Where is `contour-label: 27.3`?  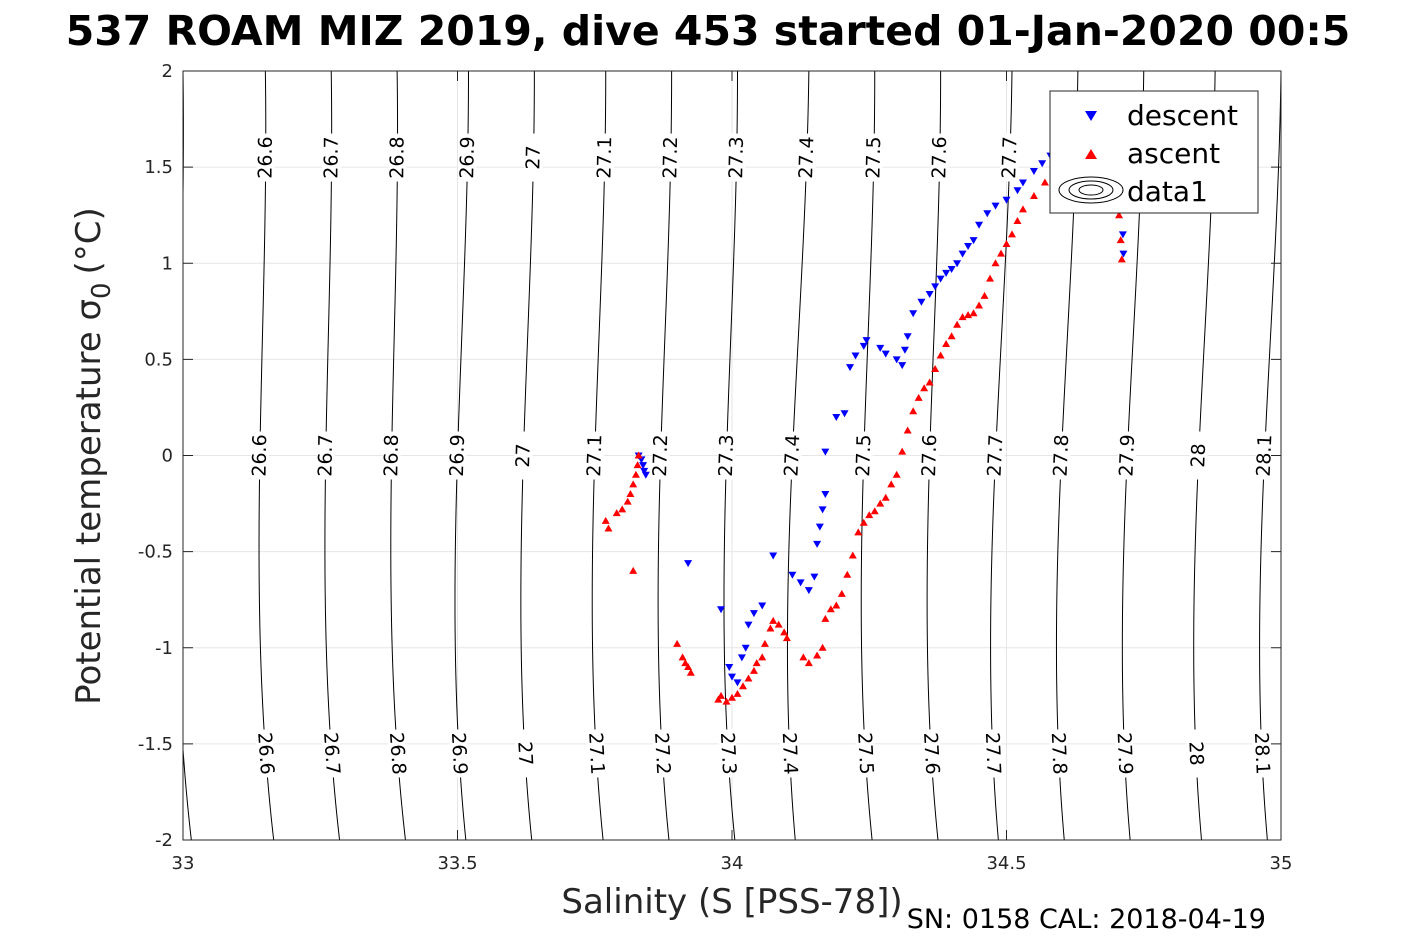
contour-label: 27.3 is located at coordinates (736, 157).